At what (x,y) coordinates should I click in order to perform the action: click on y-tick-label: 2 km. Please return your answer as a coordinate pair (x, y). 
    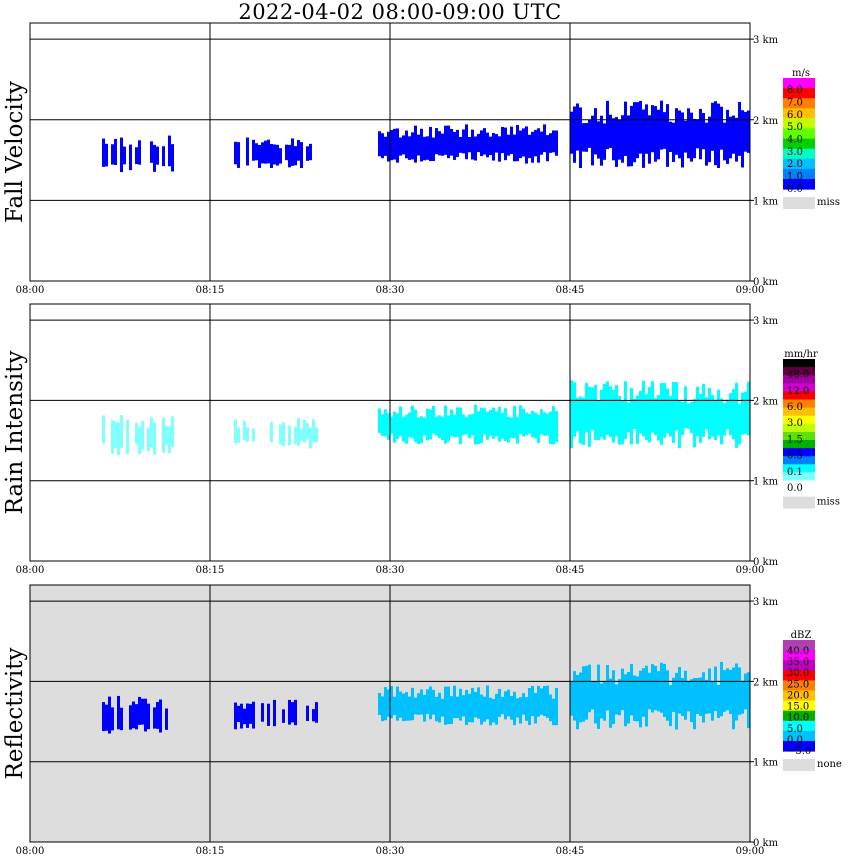
    Looking at the image, I should click on (766, 682).